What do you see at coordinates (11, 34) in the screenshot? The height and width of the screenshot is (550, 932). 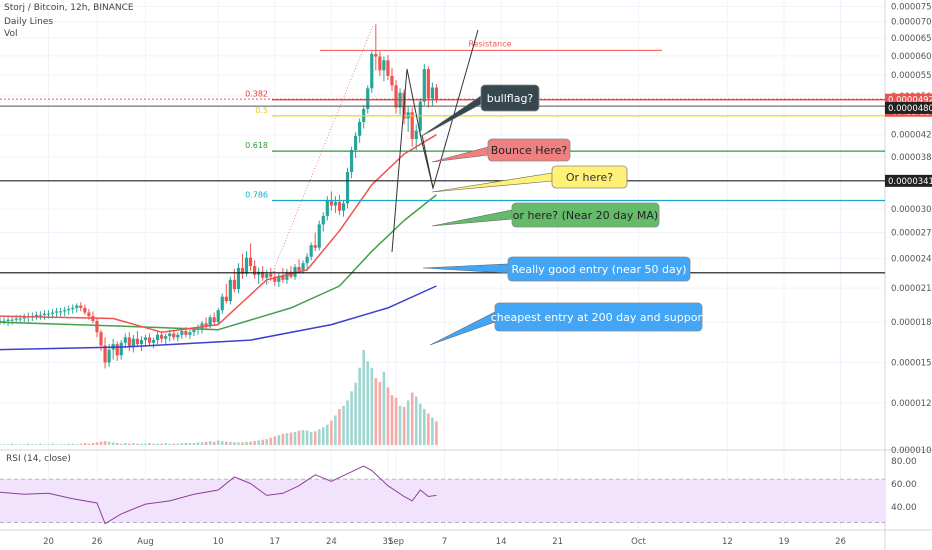 I see `indicator-vol: Vol` at bounding box center [11, 34].